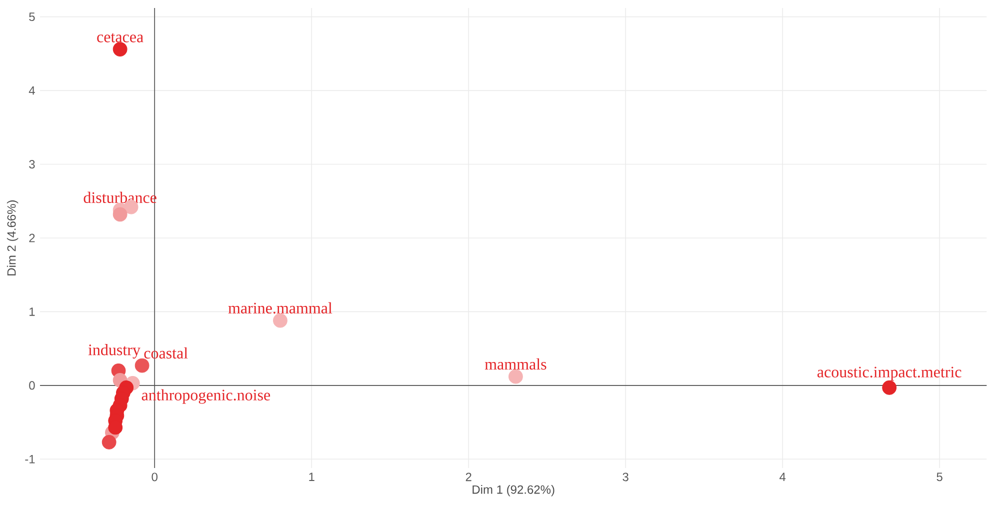 The height and width of the screenshot is (510, 988). I want to click on annotation: industry, so click(114, 351).